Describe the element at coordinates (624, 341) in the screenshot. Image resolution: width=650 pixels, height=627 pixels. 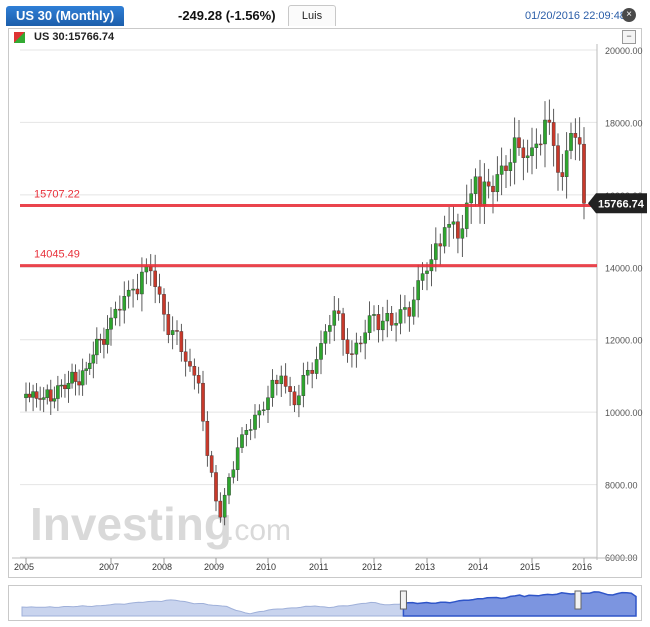
I see `y-tick-label: 12000.00` at that location.